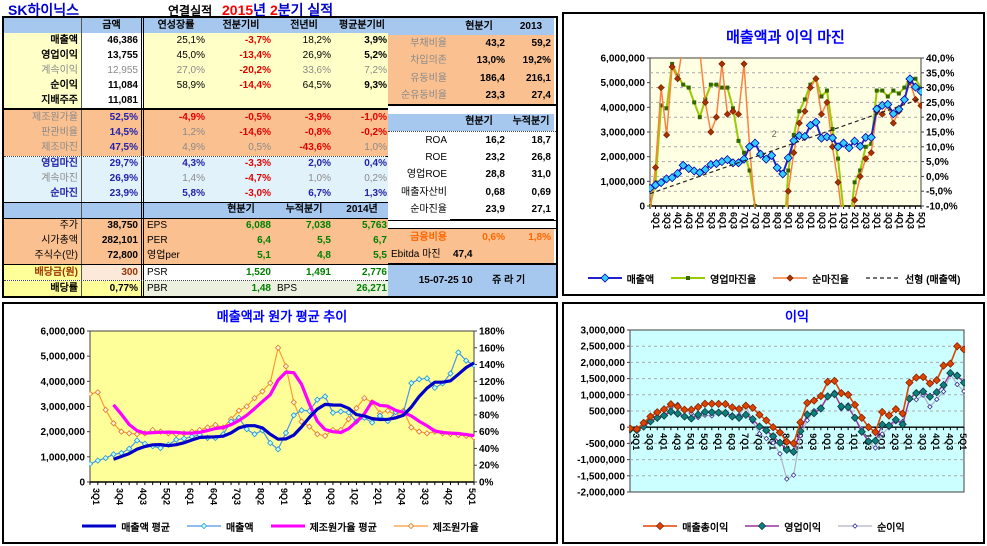 The image size is (987, 546). I want to click on table-cell: 19,2%, so click(531, 61).